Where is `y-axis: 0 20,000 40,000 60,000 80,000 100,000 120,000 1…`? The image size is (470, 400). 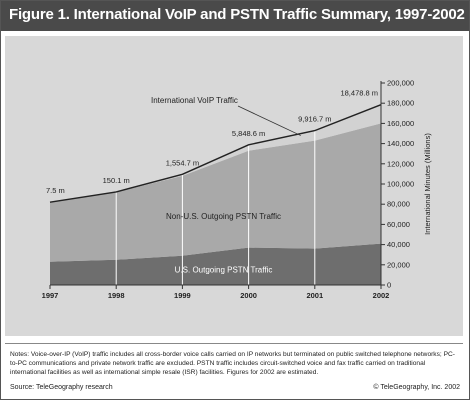
y-axis: 0 20,000 40,000 60,000 80,000 100,000 120,000 1… is located at coordinates (406, 184).